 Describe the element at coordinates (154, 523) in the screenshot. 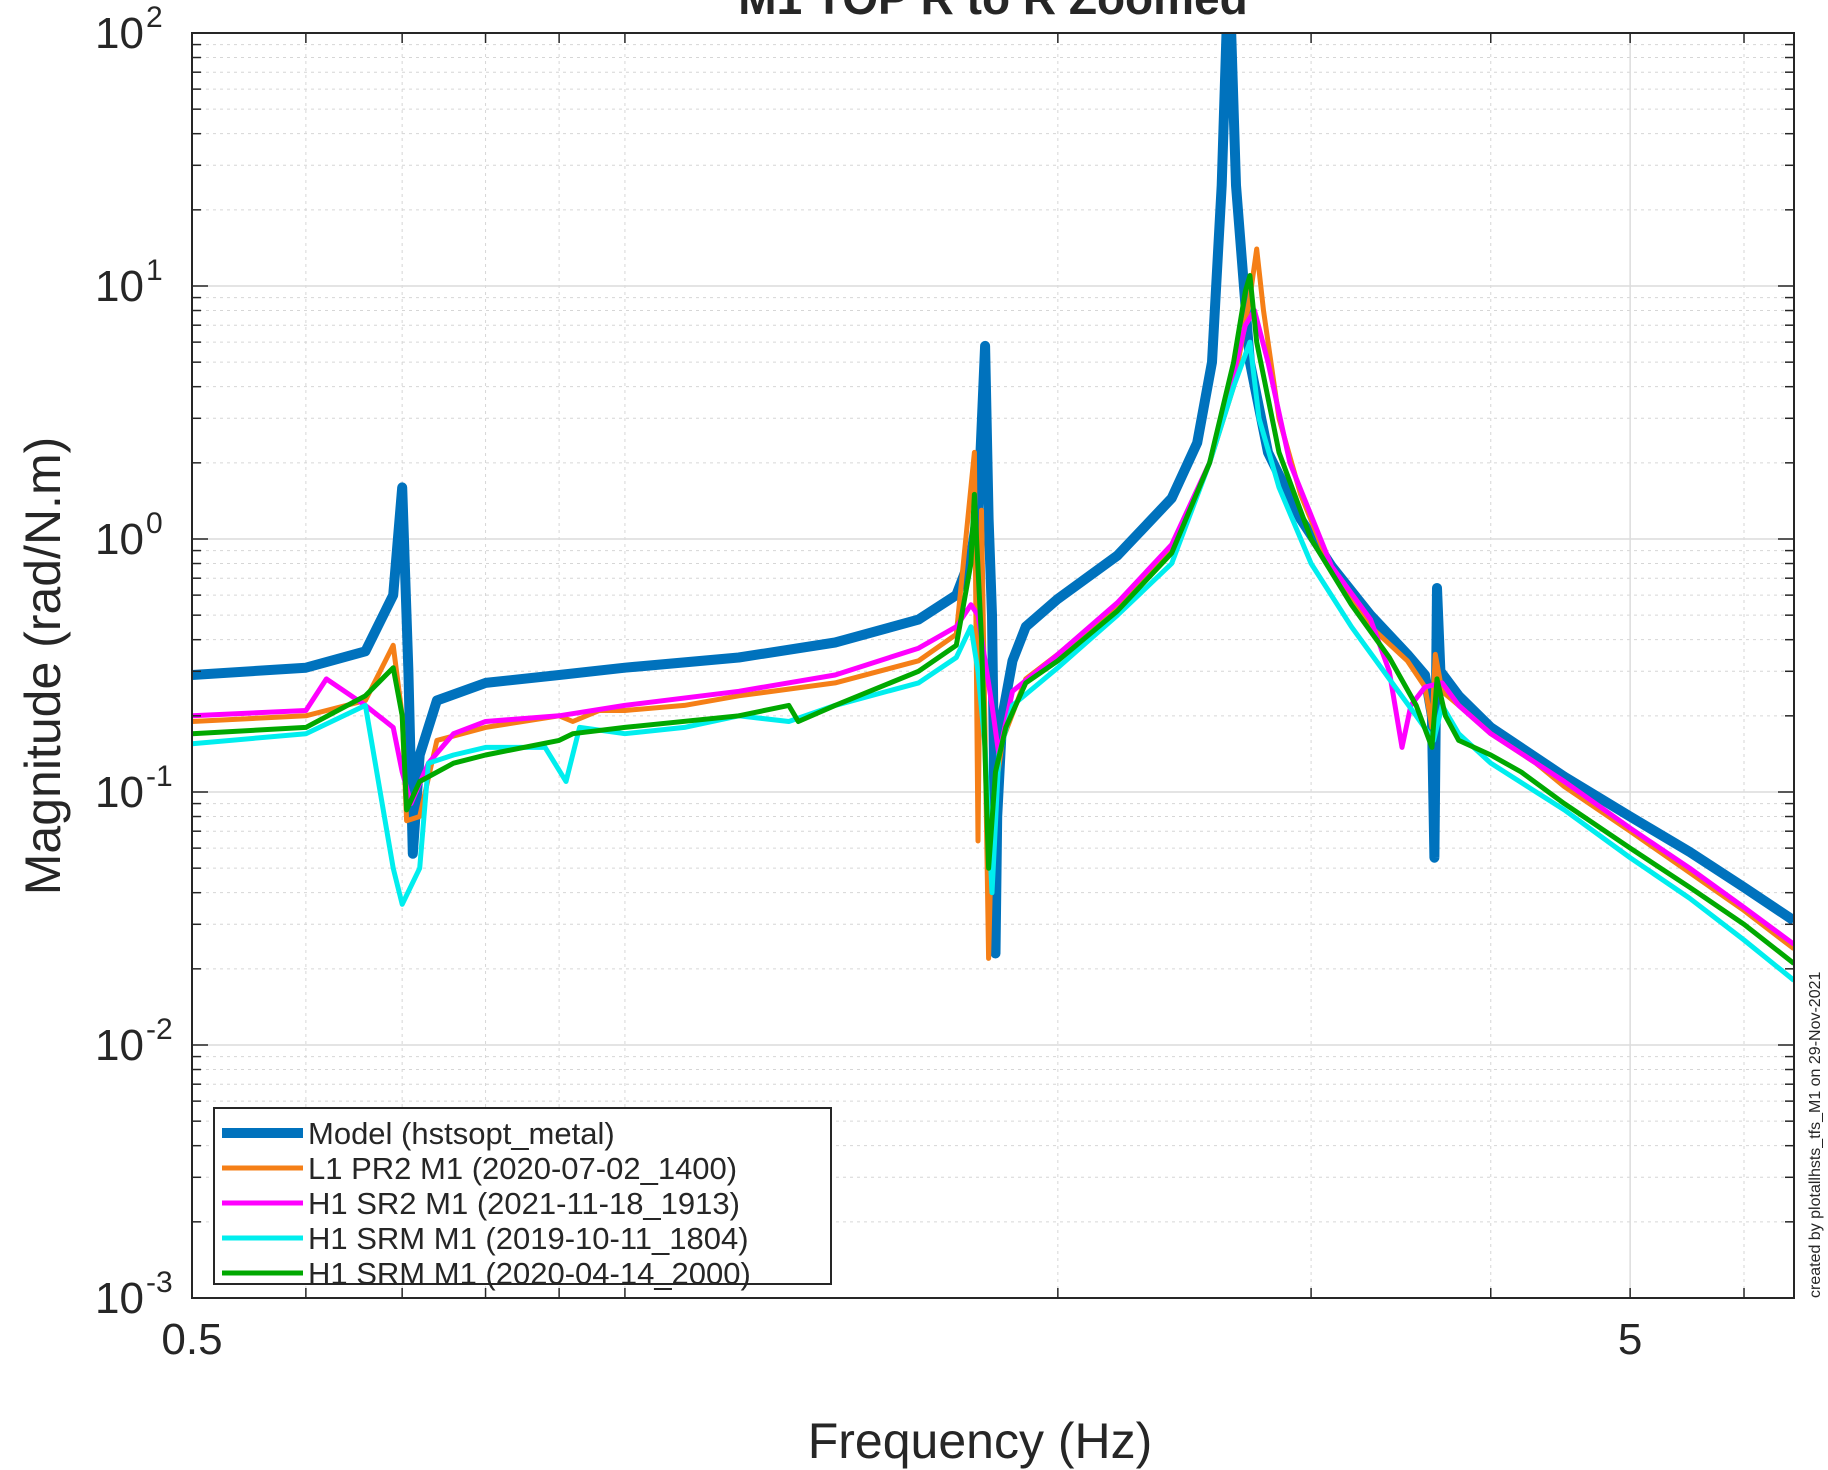

I see `y-tick-exponent: 0` at that location.